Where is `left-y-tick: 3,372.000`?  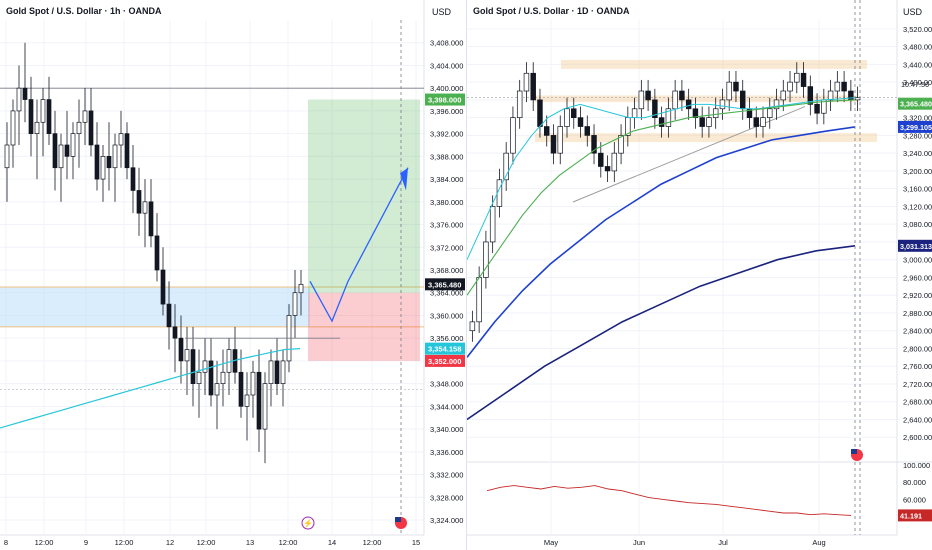
left-y-tick: 3,372.000 is located at coordinates (446, 247).